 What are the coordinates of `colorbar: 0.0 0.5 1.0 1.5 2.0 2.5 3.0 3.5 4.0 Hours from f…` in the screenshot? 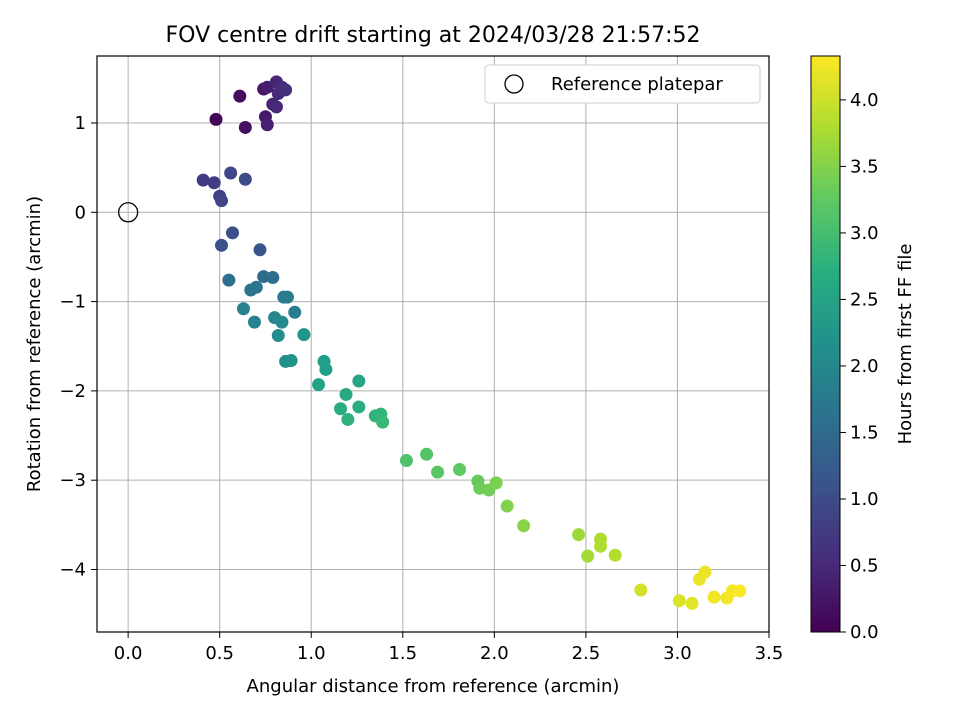 It's located at (863, 349).